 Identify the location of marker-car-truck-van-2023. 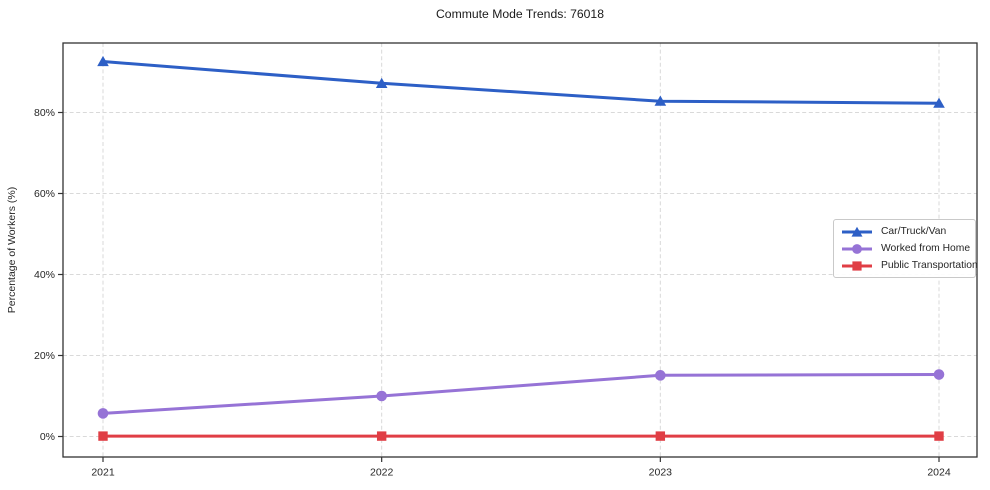
(660, 100).